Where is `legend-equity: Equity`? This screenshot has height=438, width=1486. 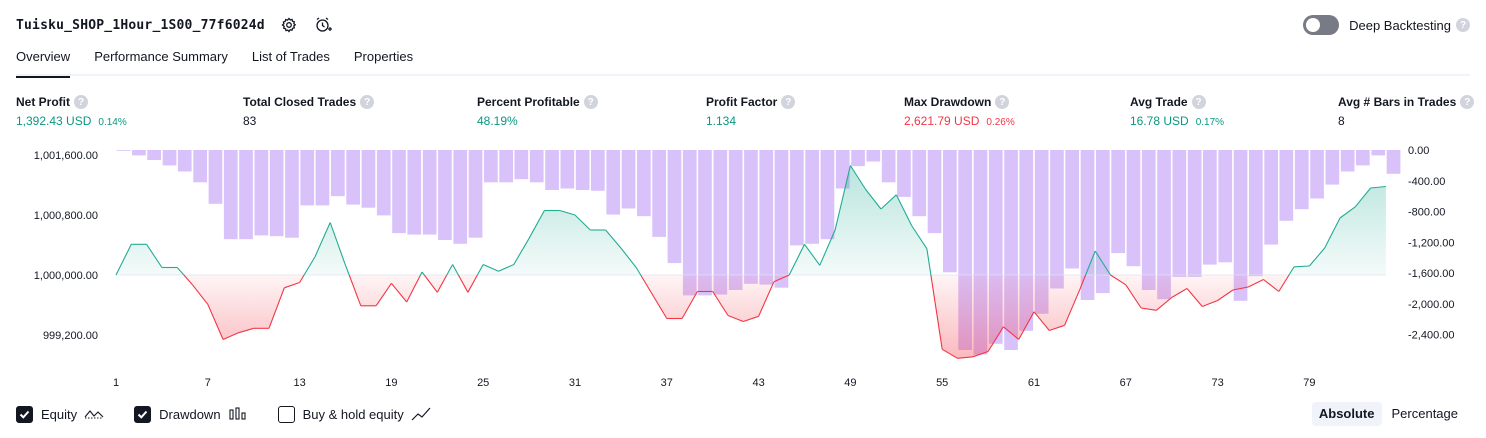
legend-equity: Equity is located at coordinates (60, 414).